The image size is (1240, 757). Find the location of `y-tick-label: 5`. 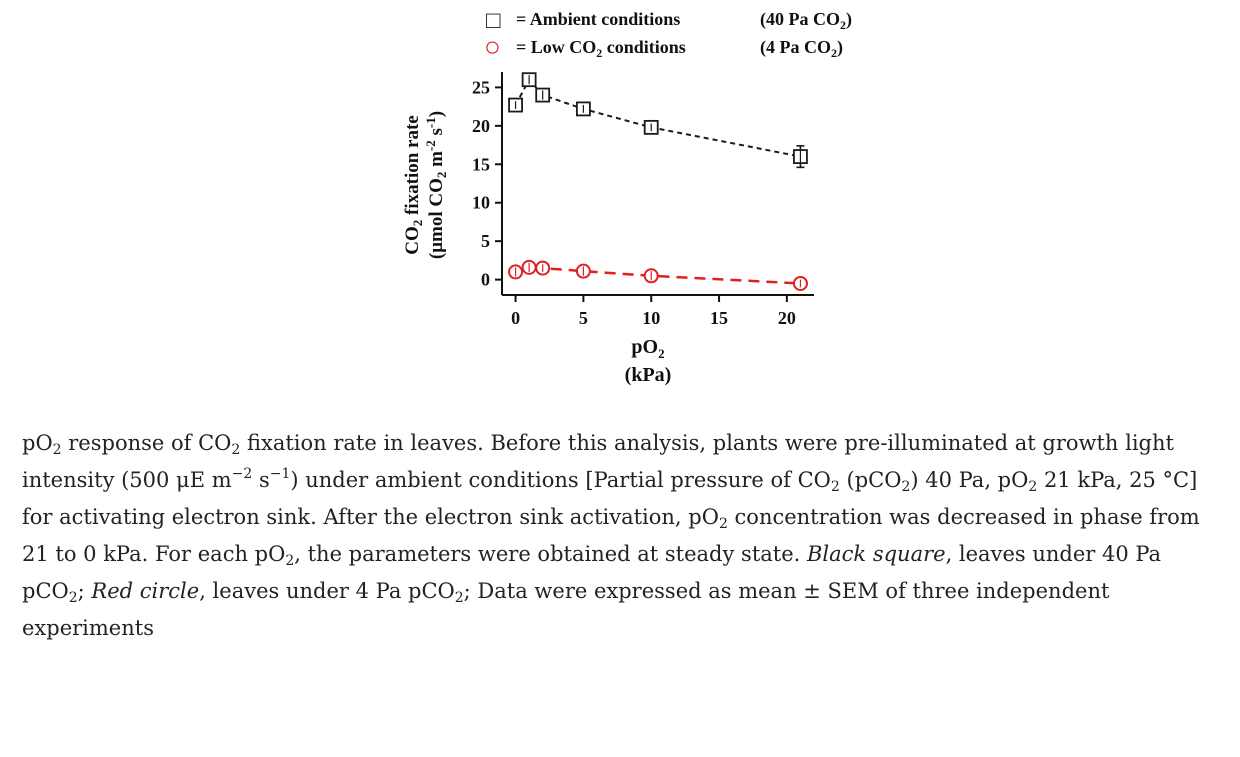

y-tick-label: 5 is located at coordinates (485, 241).